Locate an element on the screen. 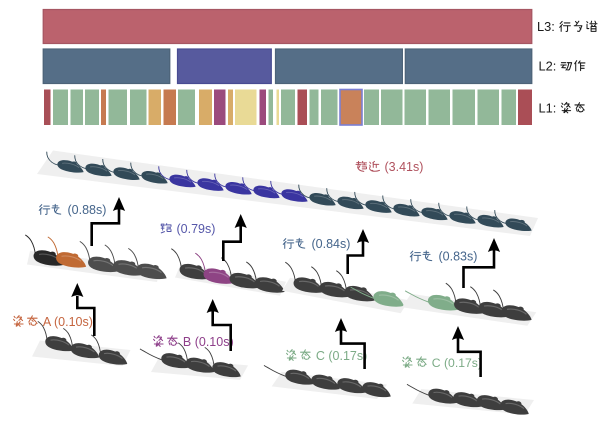  svg-text: (0.88s) is located at coordinates (87, 210).